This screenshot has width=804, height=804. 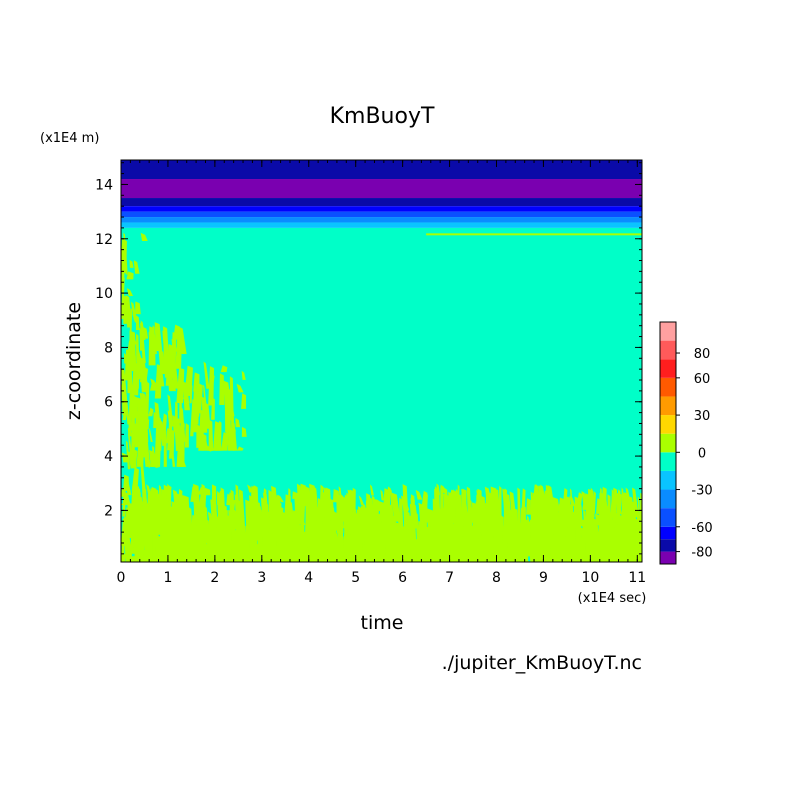 What do you see at coordinates (104, 185) in the screenshot?
I see `y-tick-label: 14` at bounding box center [104, 185].